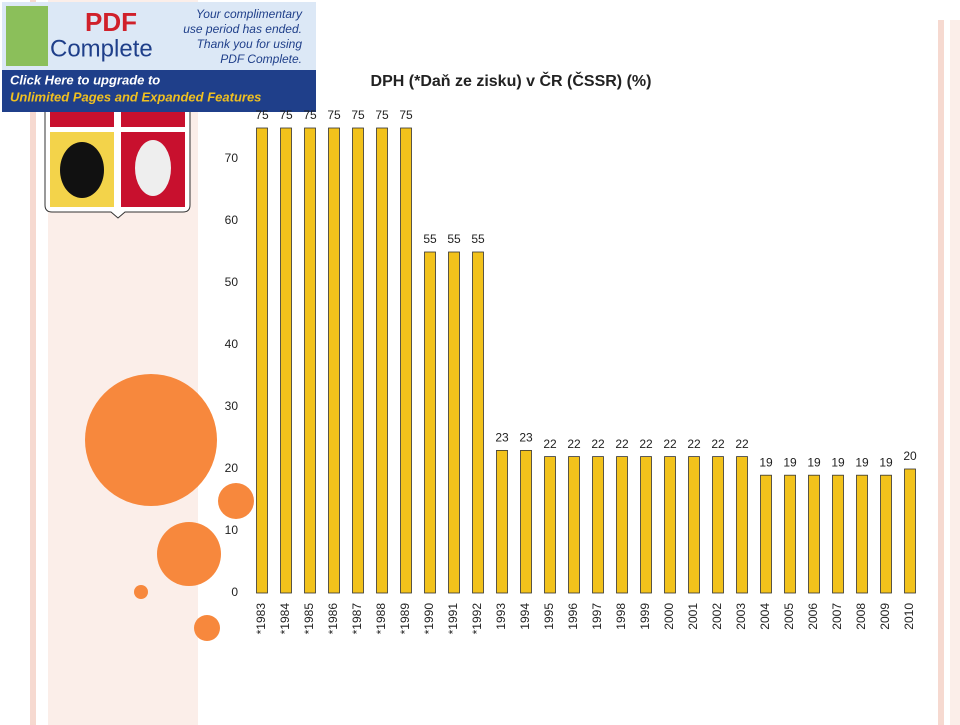 This screenshot has height=725, width=960. I want to click on x-tick-label: 2006, so click(813, 616).